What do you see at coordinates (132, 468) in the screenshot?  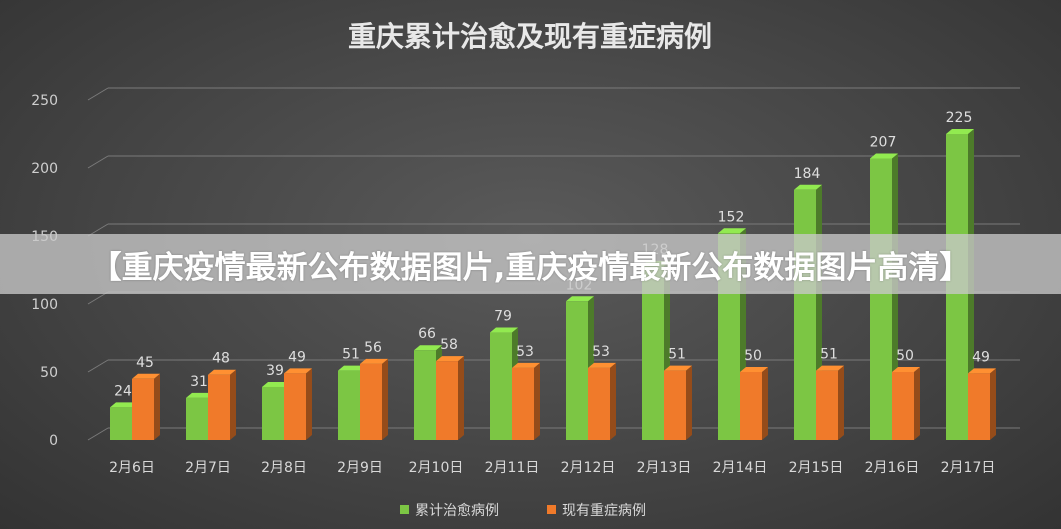 I see `x-tick-label: 2月6日` at bounding box center [132, 468].